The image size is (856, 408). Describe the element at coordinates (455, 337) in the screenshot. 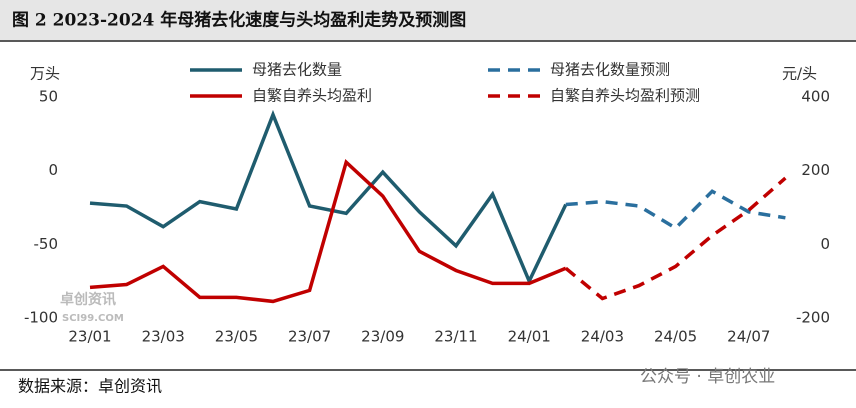

I see `x-tick-label: 23/11` at that location.